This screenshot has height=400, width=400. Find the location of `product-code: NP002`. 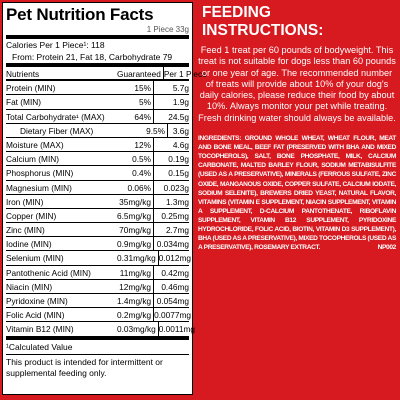

product-code: NP002 is located at coordinates (387, 248).